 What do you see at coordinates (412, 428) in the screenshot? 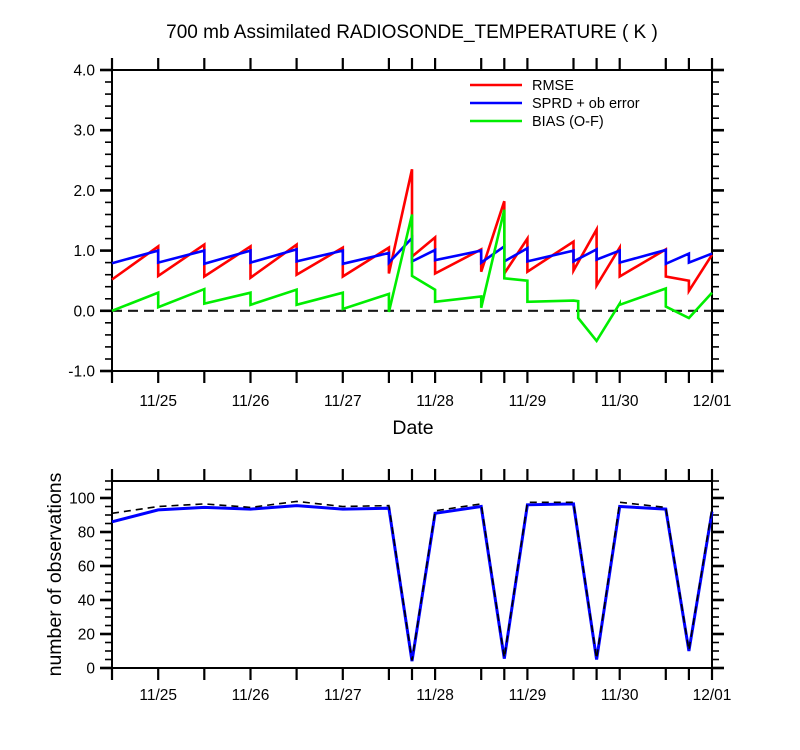
I see `x-axis-title: Date` at bounding box center [412, 428].